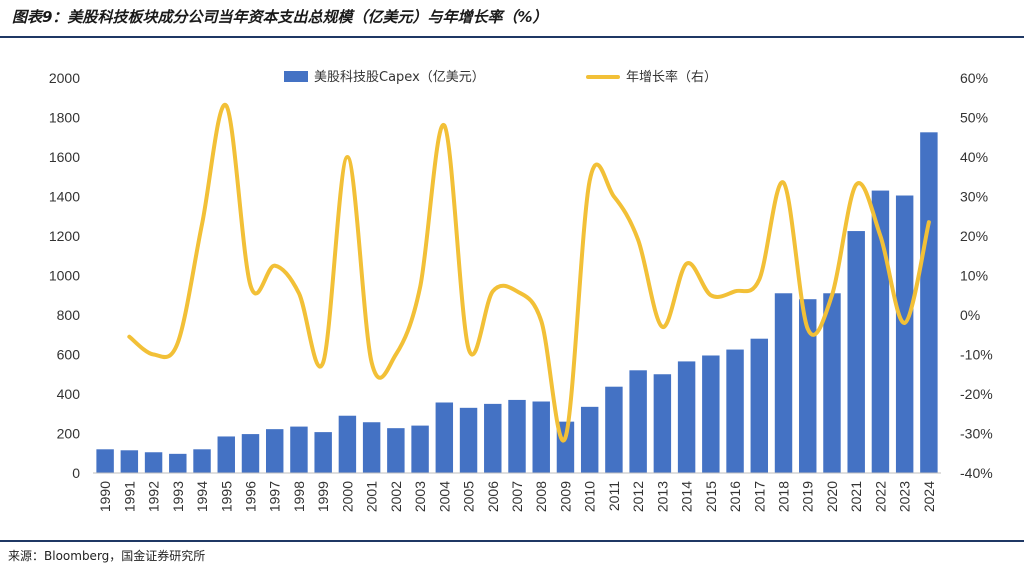 The height and width of the screenshot is (573, 1024). What do you see at coordinates (808, 496) in the screenshot?
I see `x-tick-label-2019: 2019` at bounding box center [808, 496].